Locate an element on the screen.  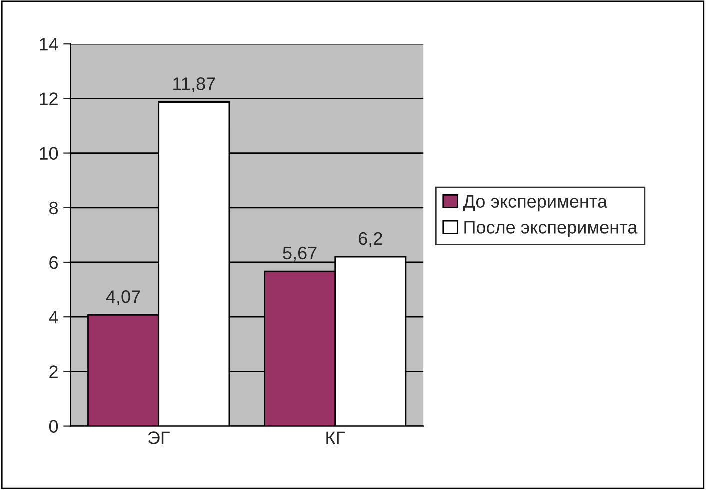
legend-label: После эксперимента is located at coordinates (551, 229).